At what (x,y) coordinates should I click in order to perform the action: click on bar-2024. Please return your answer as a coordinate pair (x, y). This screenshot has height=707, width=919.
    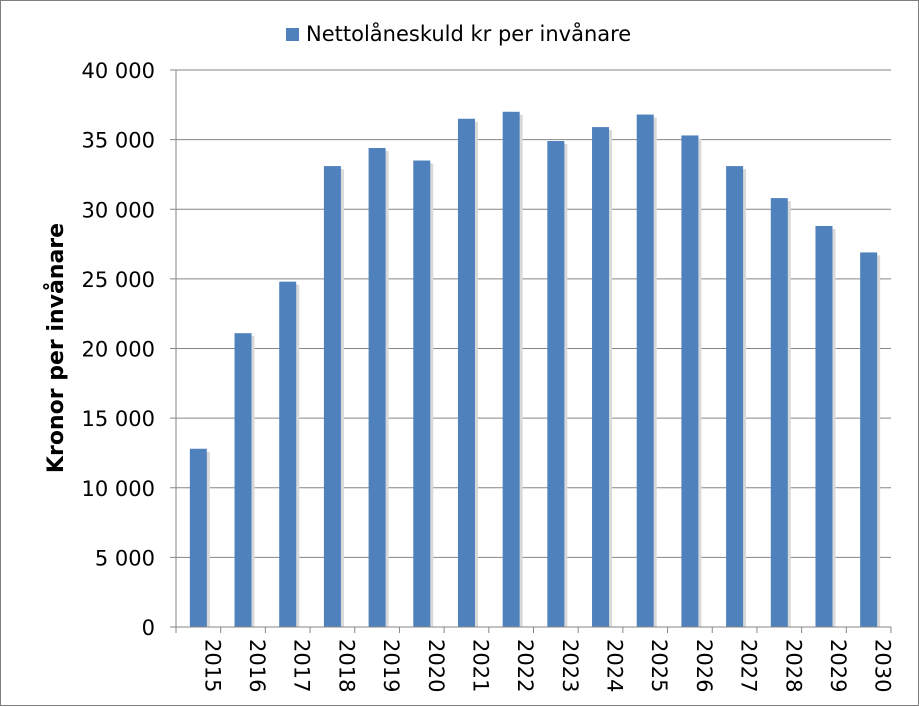
    Looking at the image, I should click on (601, 377).